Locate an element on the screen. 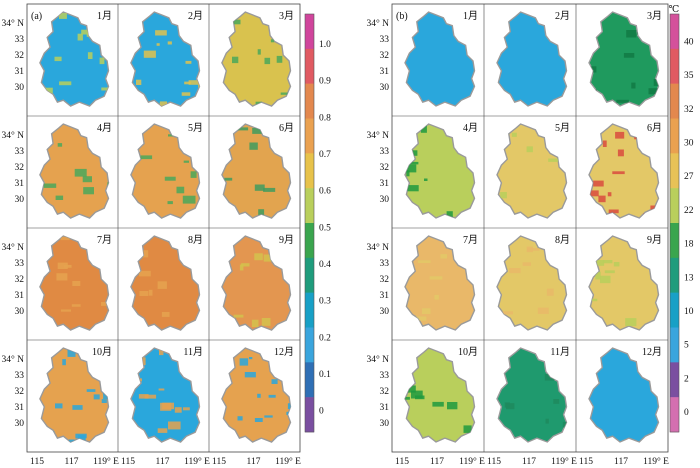 The height and width of the screenshot is (468, 700). legend-tick: 0.6 is located at coordinates (325, 192).